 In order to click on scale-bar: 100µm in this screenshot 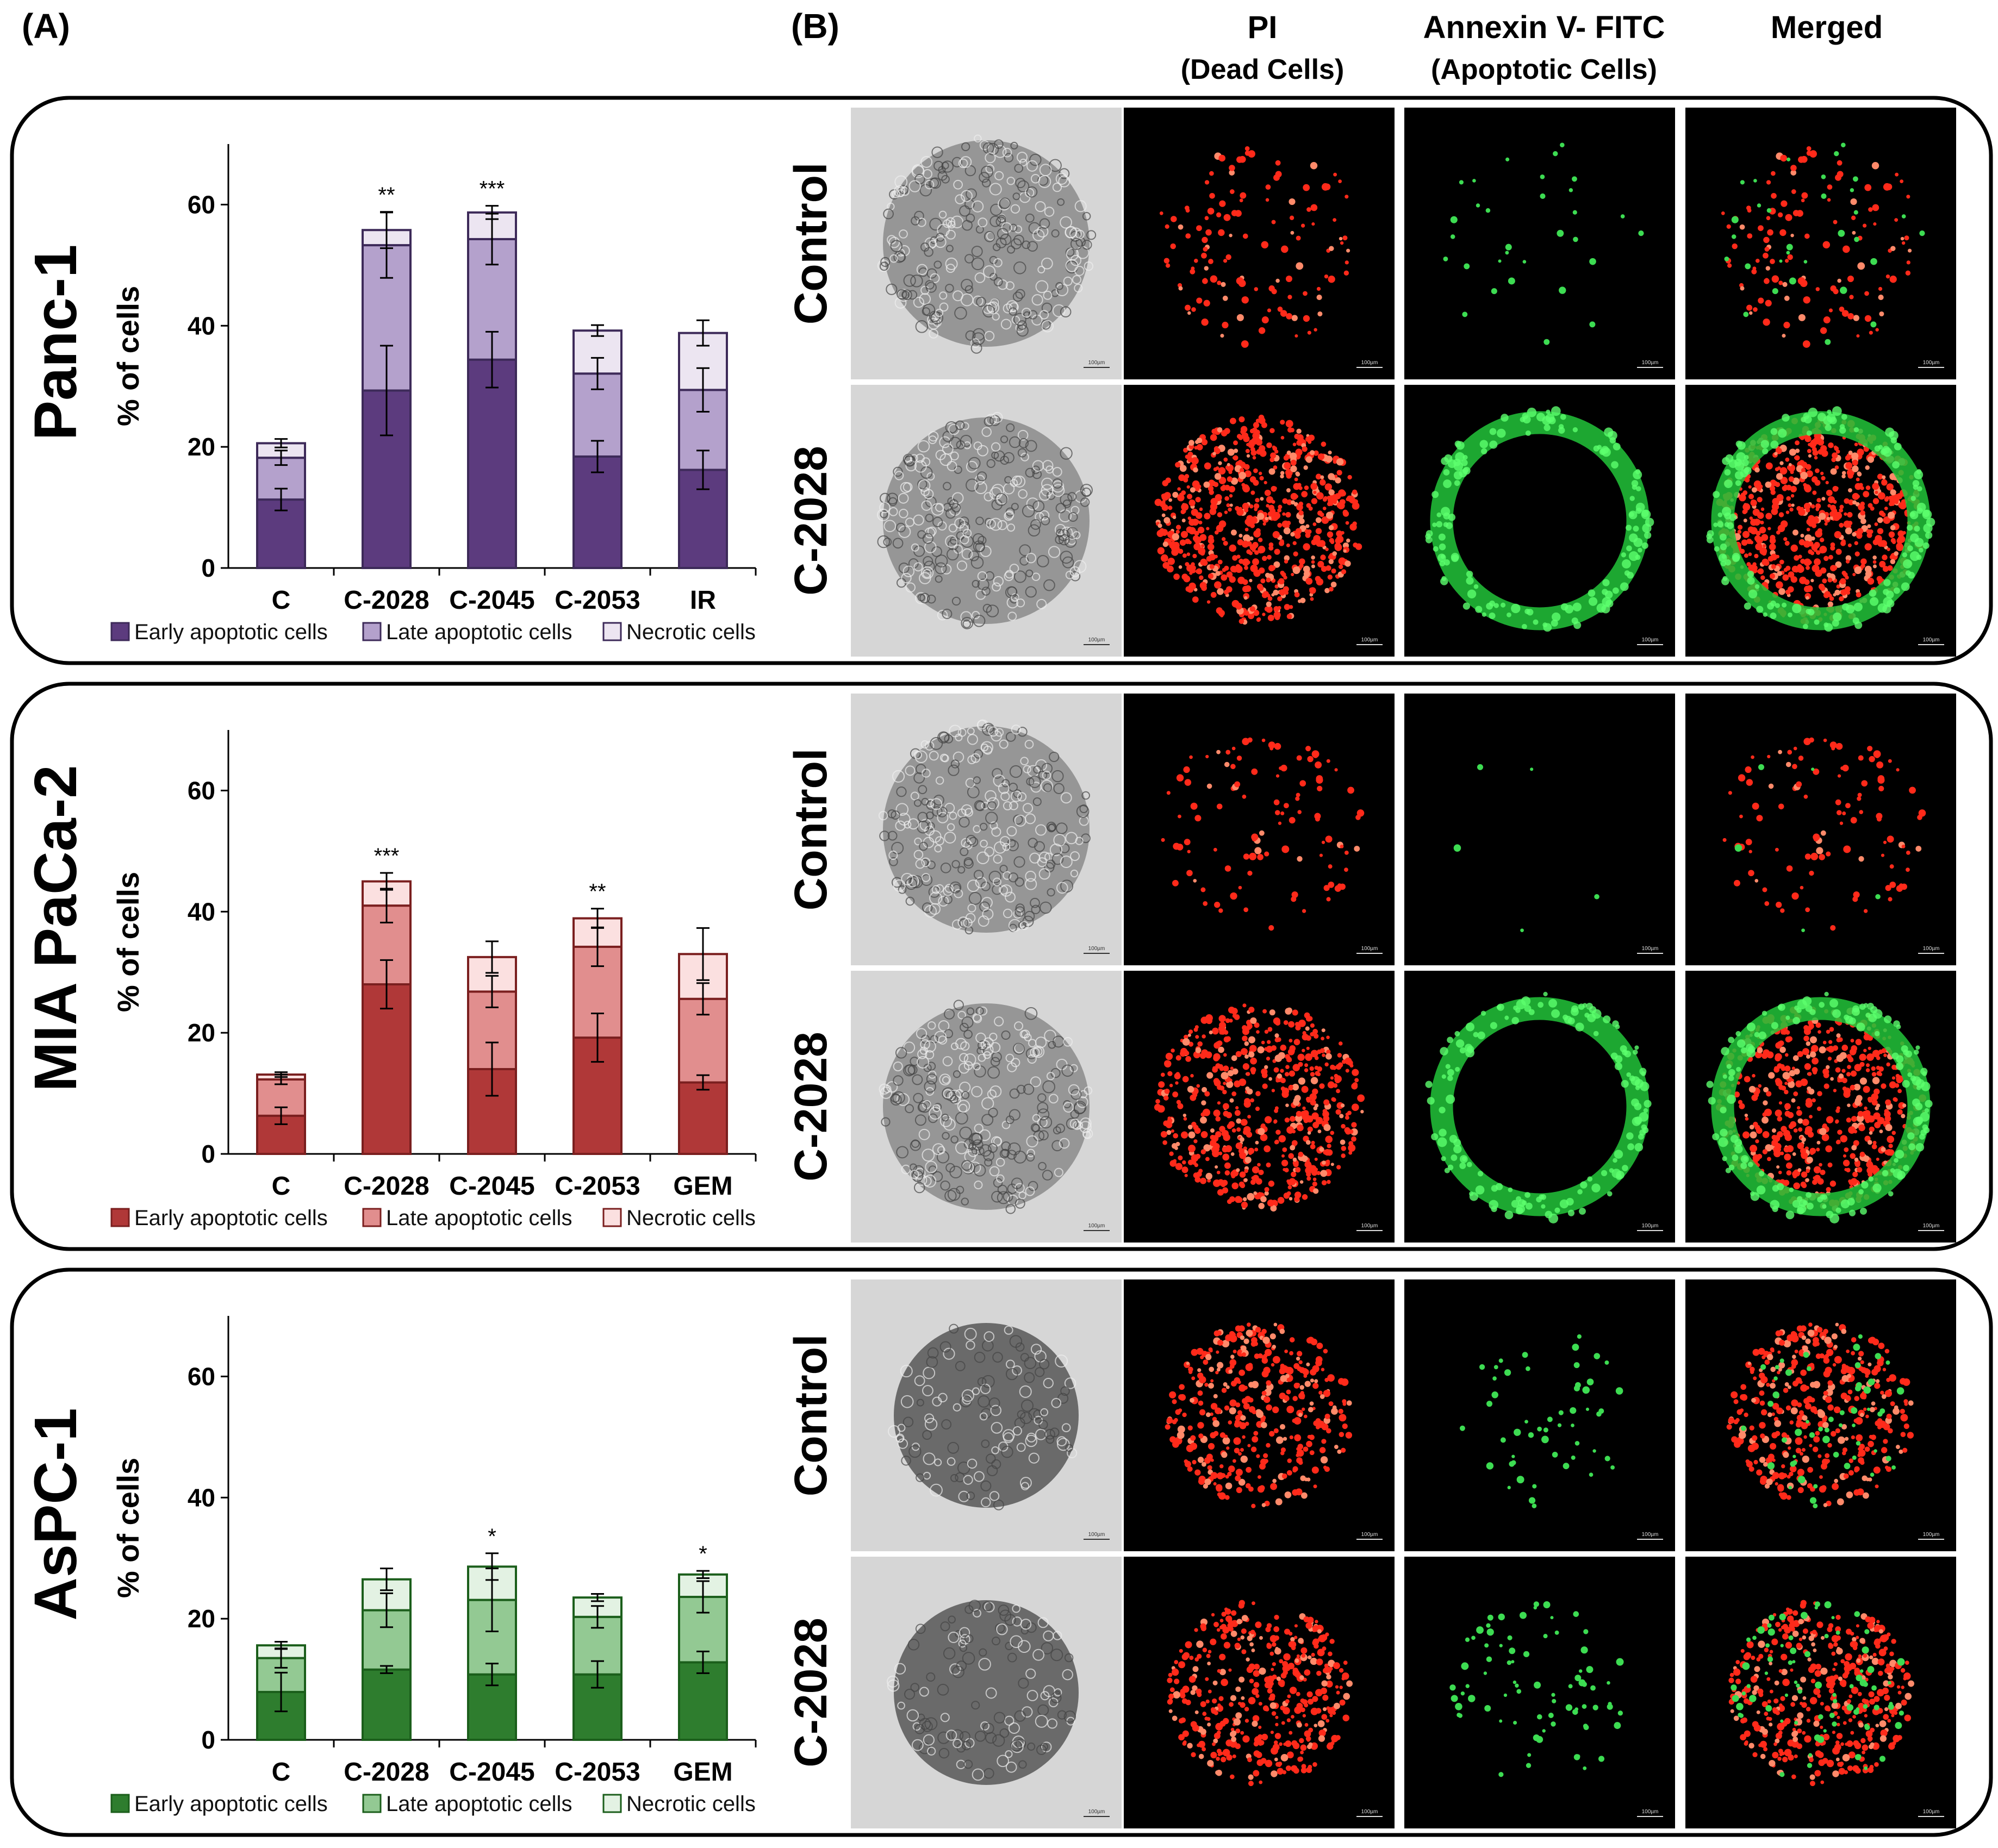, I will do `click(1650, 1227)`.